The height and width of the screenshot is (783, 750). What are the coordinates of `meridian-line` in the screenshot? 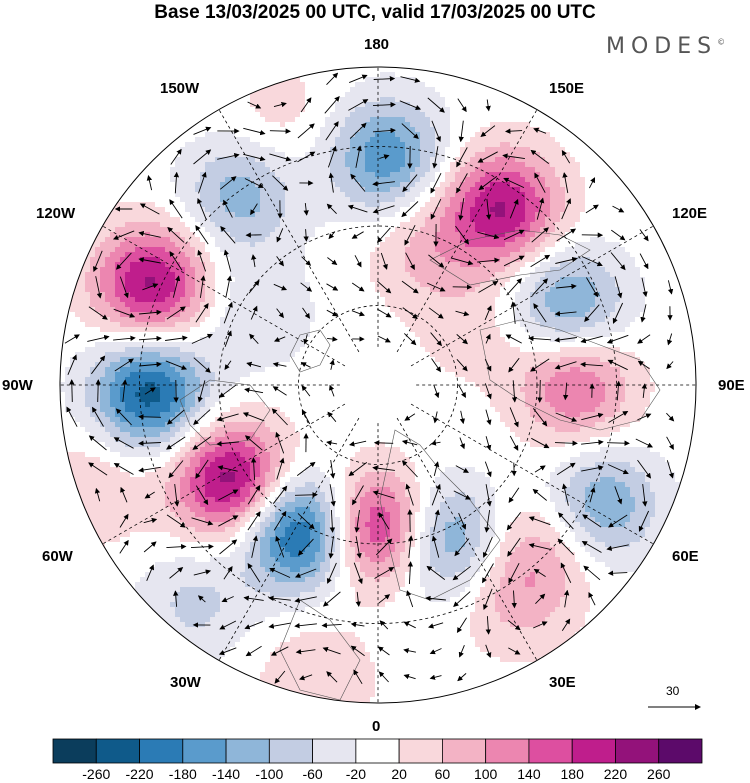 It's located at (289, 231).